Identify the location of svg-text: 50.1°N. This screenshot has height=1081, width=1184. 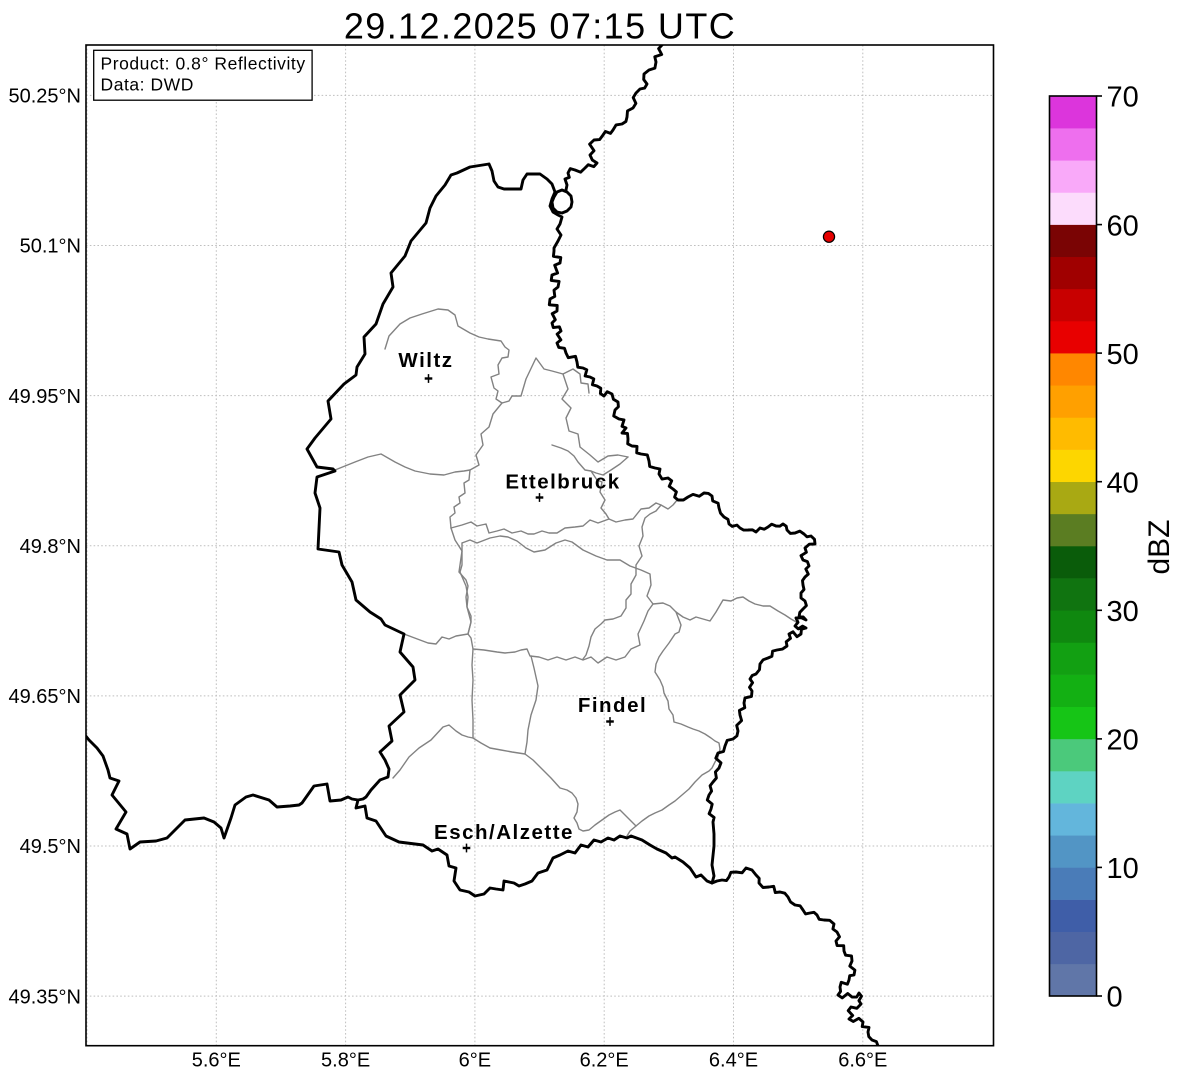
(50, 247).